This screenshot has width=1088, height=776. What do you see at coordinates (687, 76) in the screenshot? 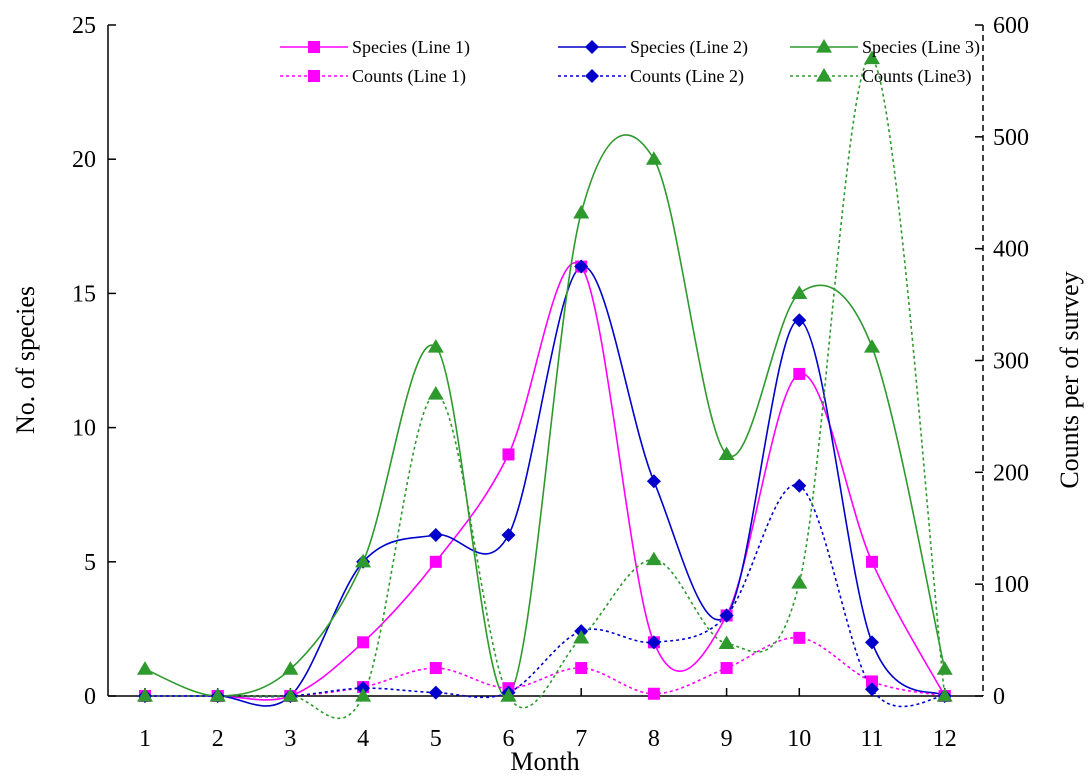
I see `legend-label: Counts (Line 2)` at bounding box center [687, 76].